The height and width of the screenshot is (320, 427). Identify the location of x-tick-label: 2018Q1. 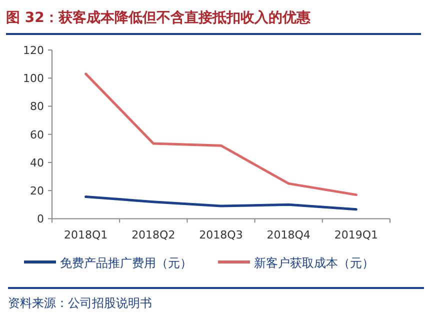
(86, 235).